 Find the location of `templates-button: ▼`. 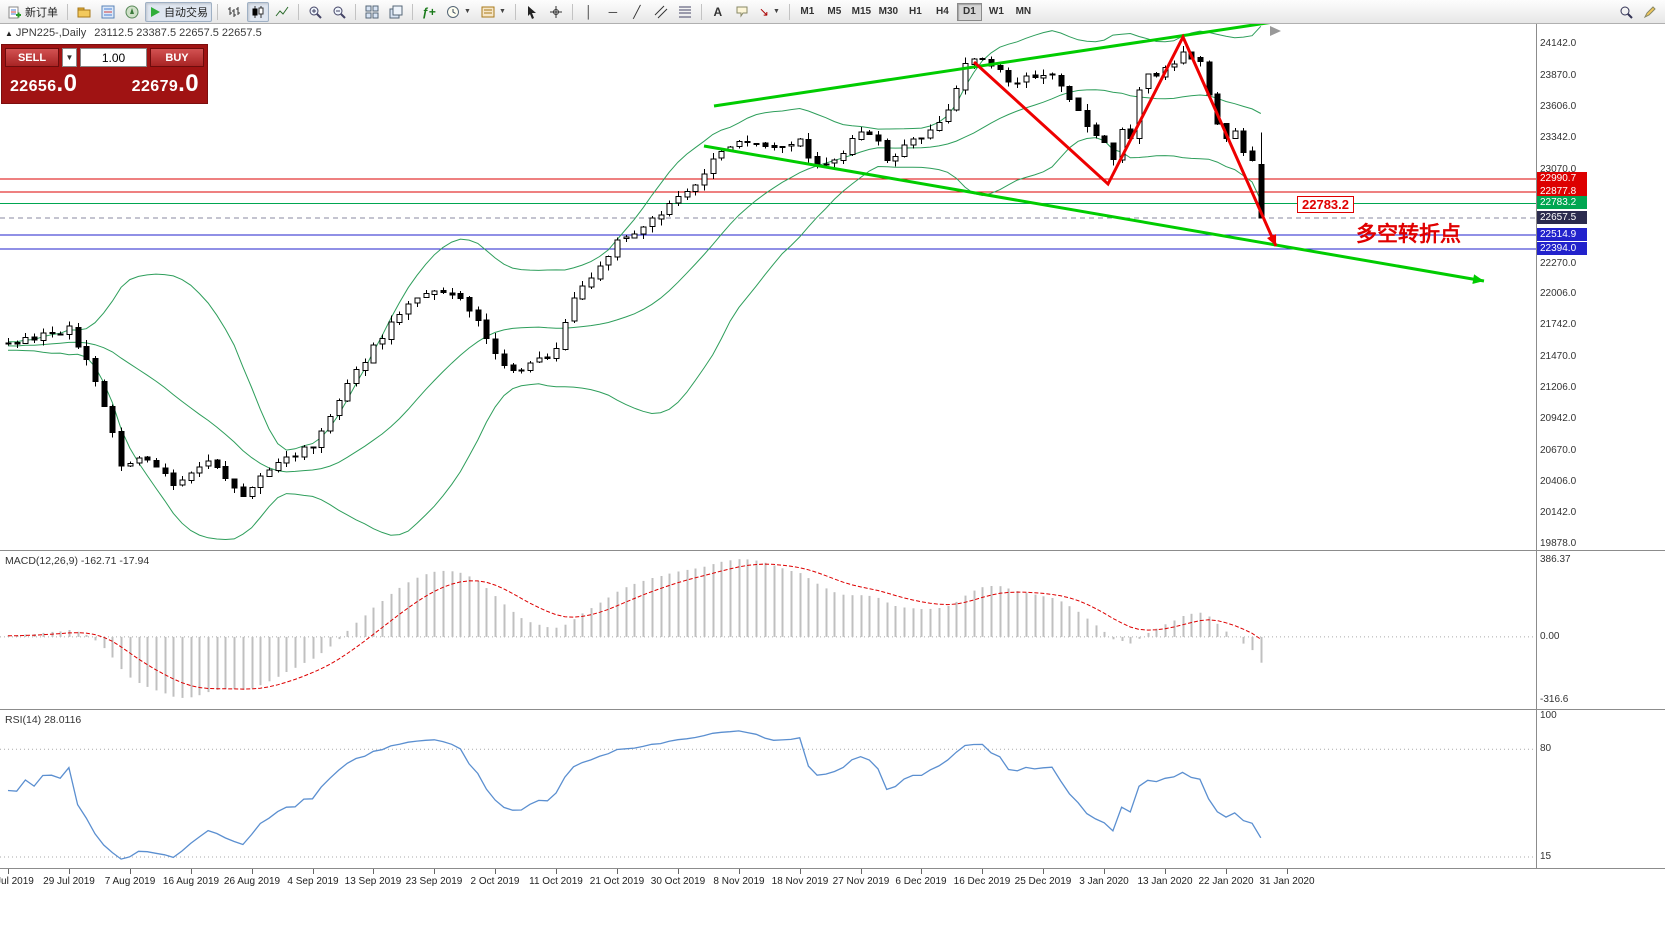

templates-button: ▼ is located at coordinates (493, 12).